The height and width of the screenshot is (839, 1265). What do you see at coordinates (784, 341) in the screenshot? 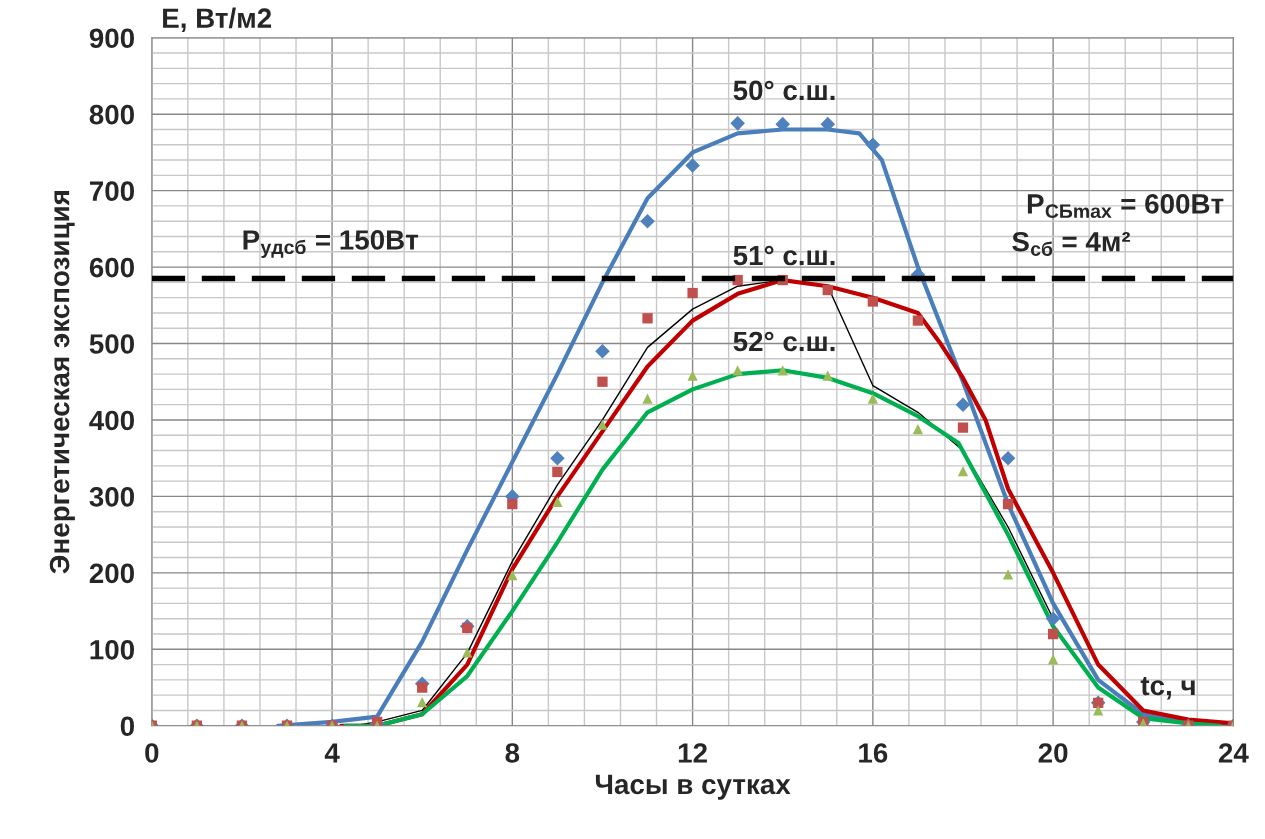
I see `annotation: 52° с.ш.` at bounding box center [784, 341].